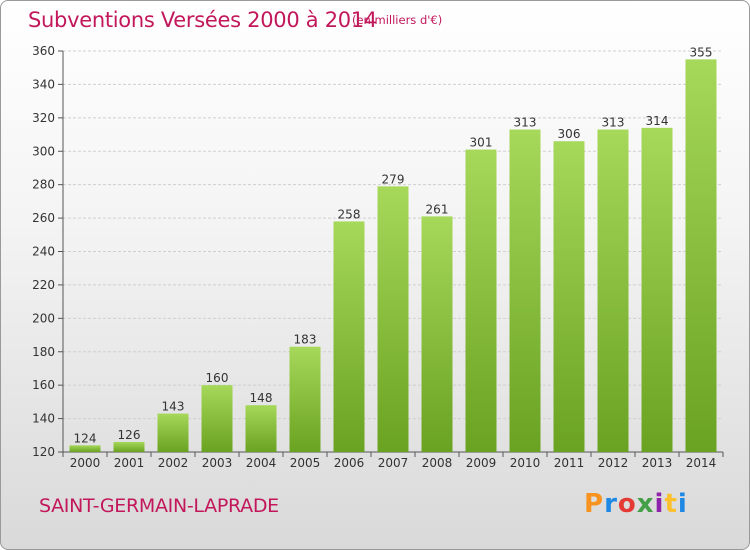 This screenshot has height=550, width=750. I want to click on x-tick-label: 2000, so click(85, 463).